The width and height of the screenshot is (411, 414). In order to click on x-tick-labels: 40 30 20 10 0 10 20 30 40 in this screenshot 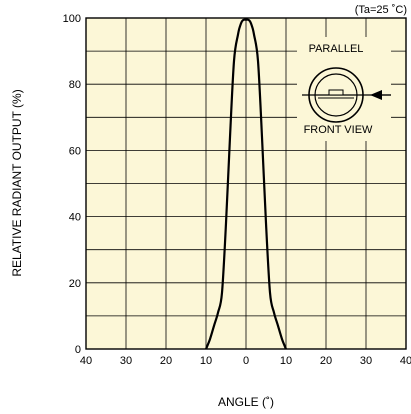, I will do `click(245, 361)`.